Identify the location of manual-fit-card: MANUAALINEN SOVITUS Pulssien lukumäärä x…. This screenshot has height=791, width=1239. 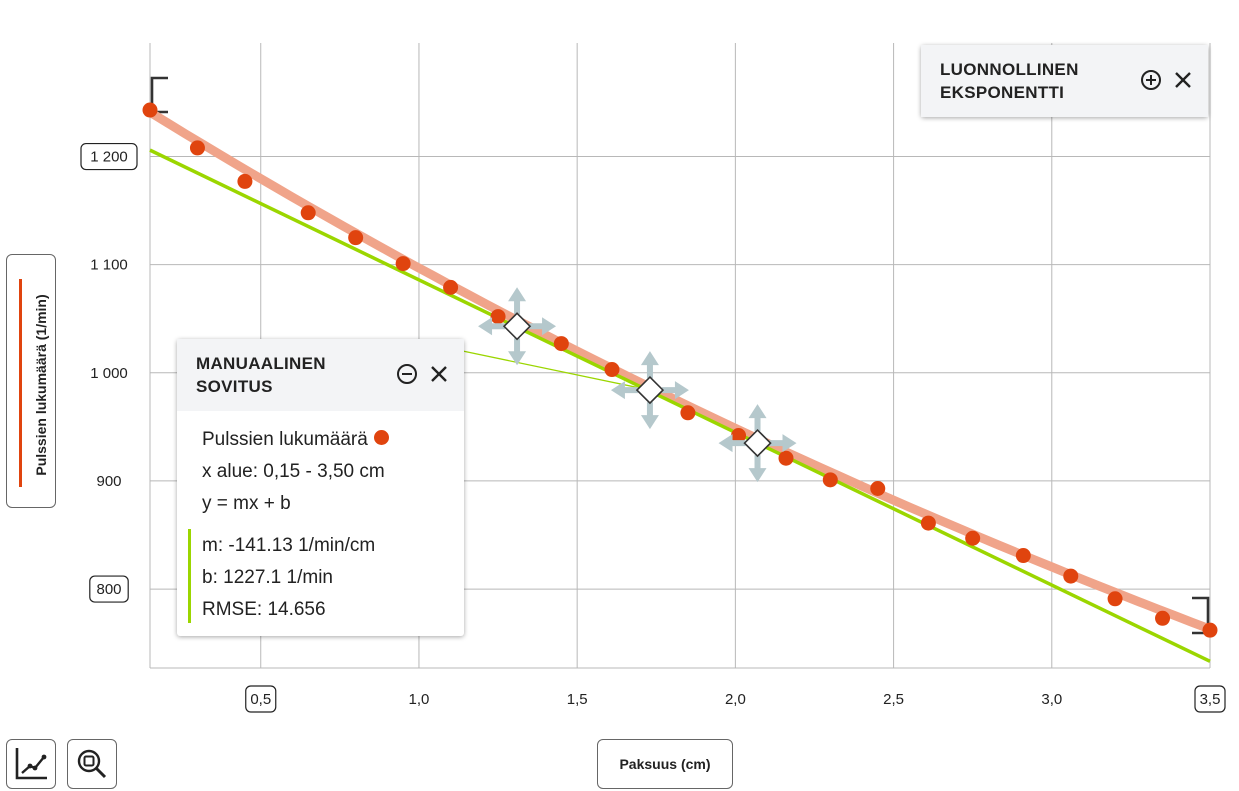
(320, 487).